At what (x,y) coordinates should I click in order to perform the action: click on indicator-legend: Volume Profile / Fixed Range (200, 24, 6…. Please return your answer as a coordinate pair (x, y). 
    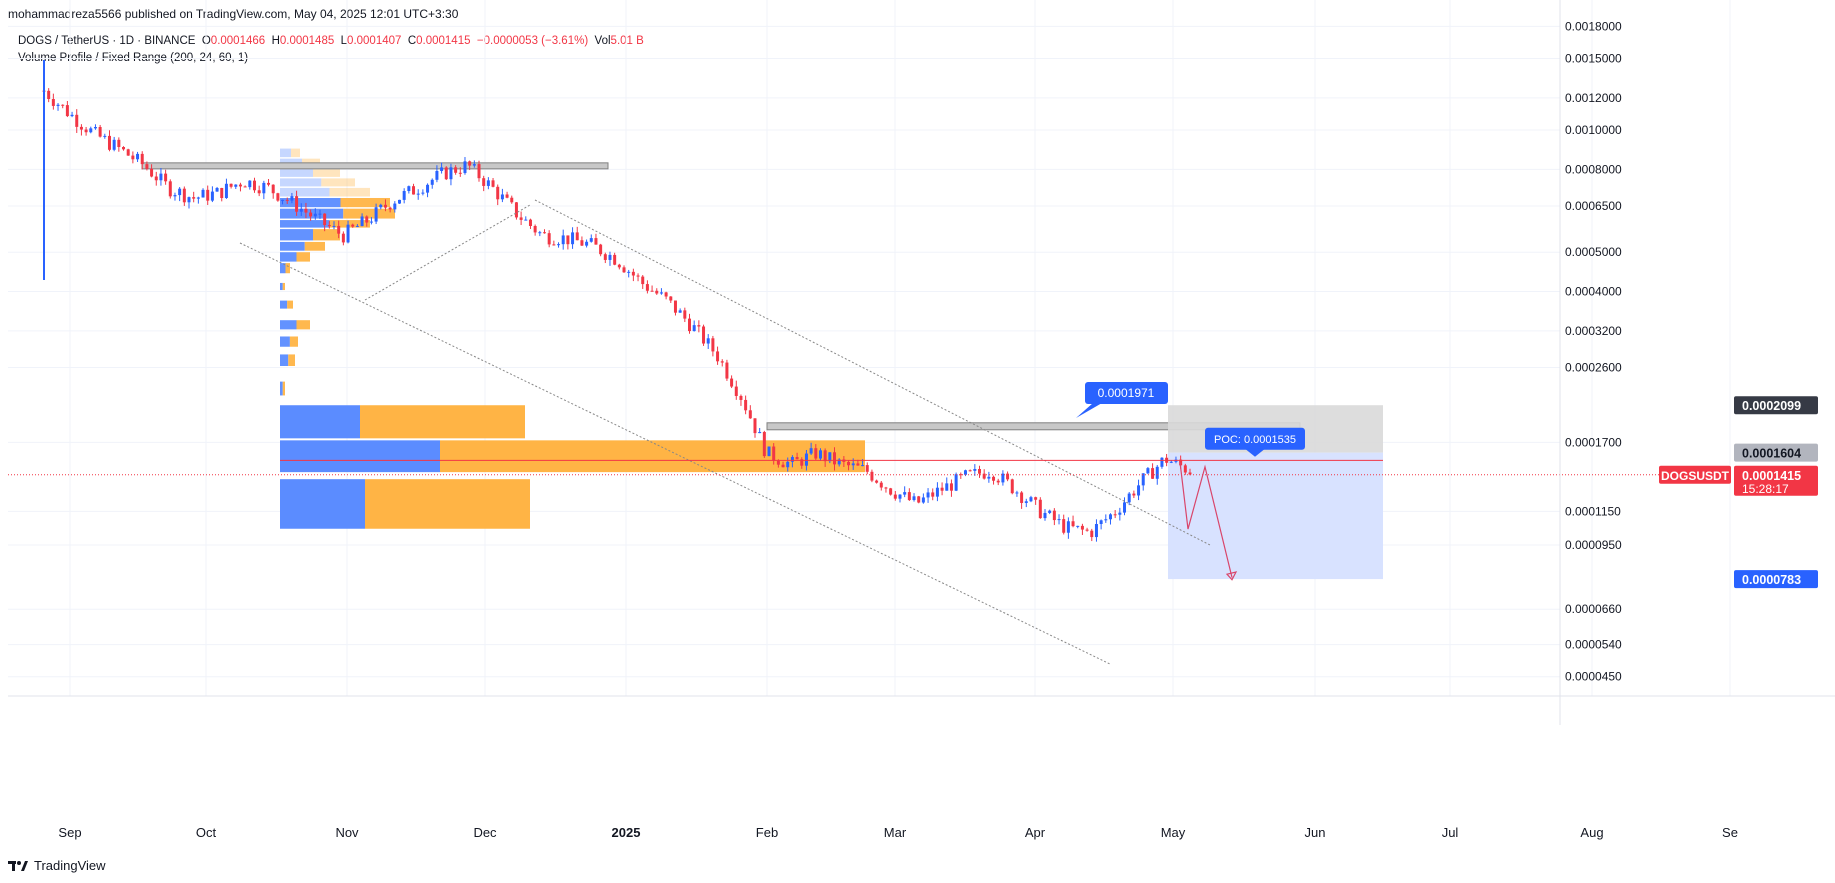
    Looking at the image, I should click on (133, 58).